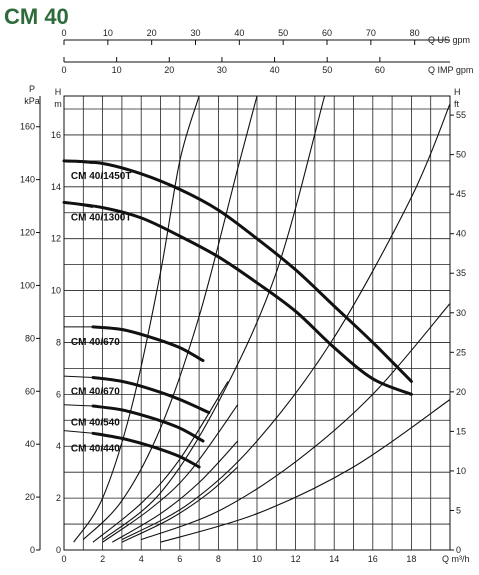 This screenshot has width=479, height=575. What do you see at coordinates (257, 559) in the screenshot?
I see `flow-tick-label: 10` at bounding box center [257, 559].